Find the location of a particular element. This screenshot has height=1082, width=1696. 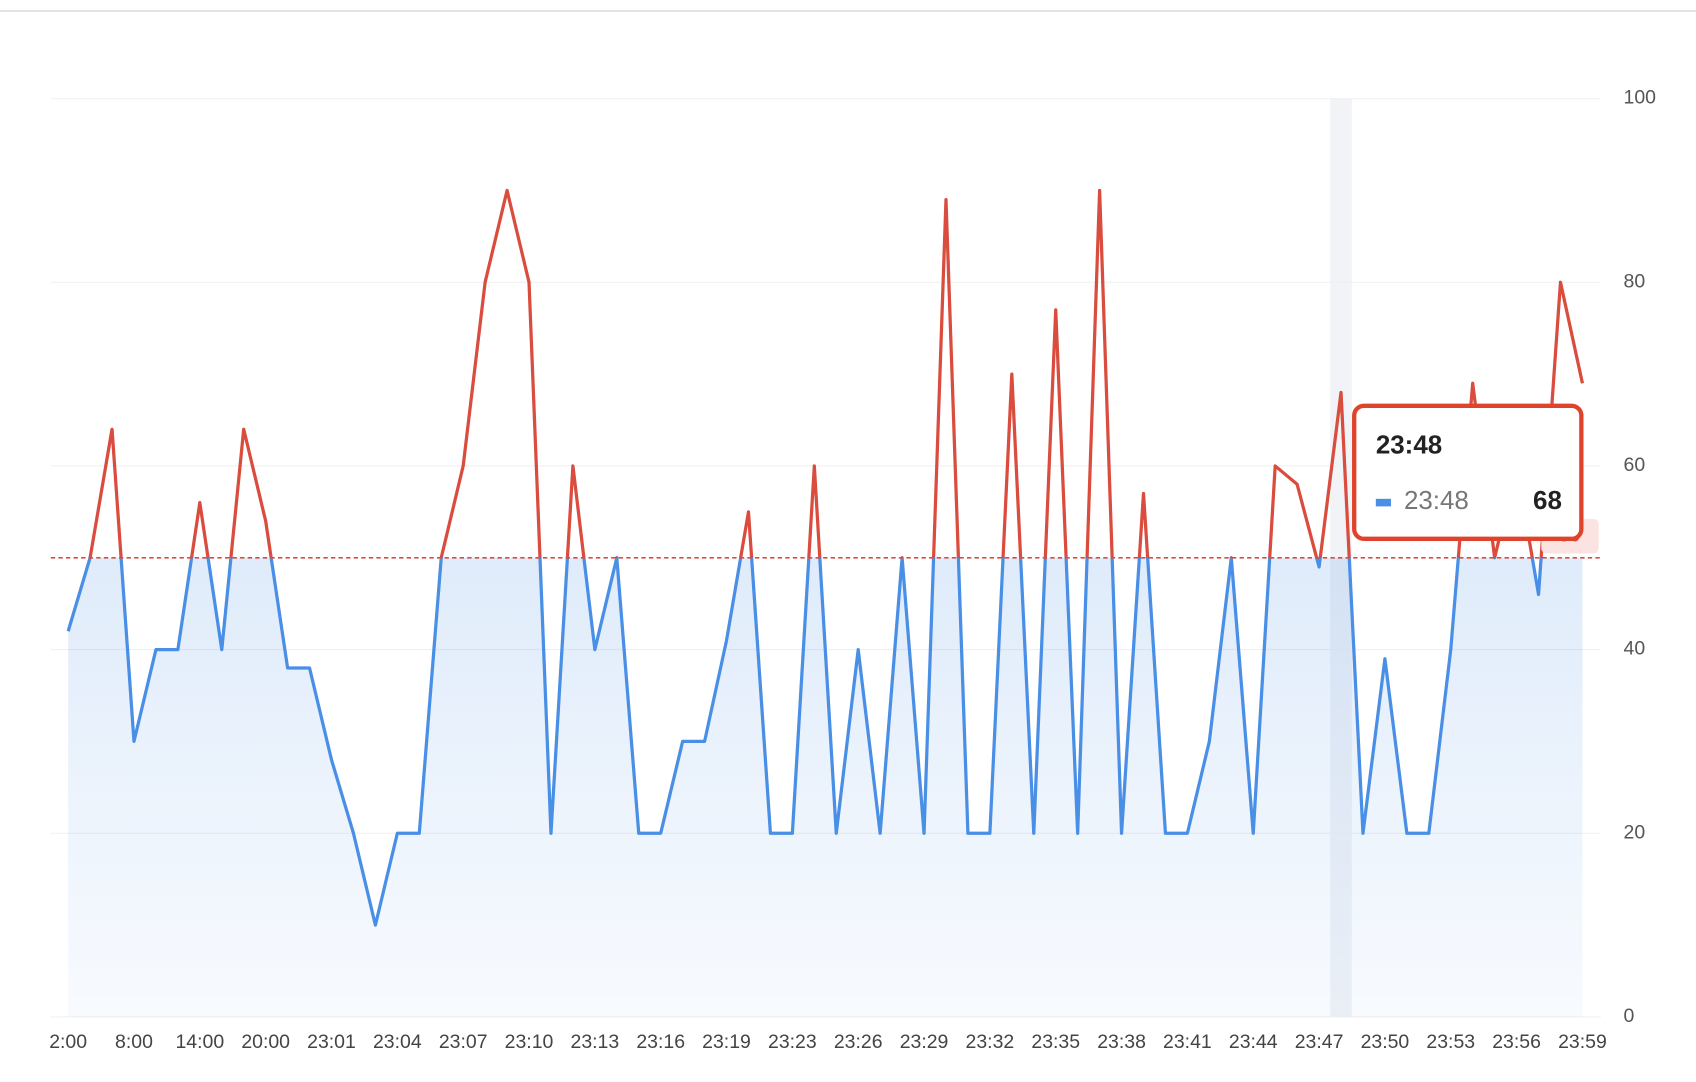

tooltip-icon is located at coordinates (1383, 502).